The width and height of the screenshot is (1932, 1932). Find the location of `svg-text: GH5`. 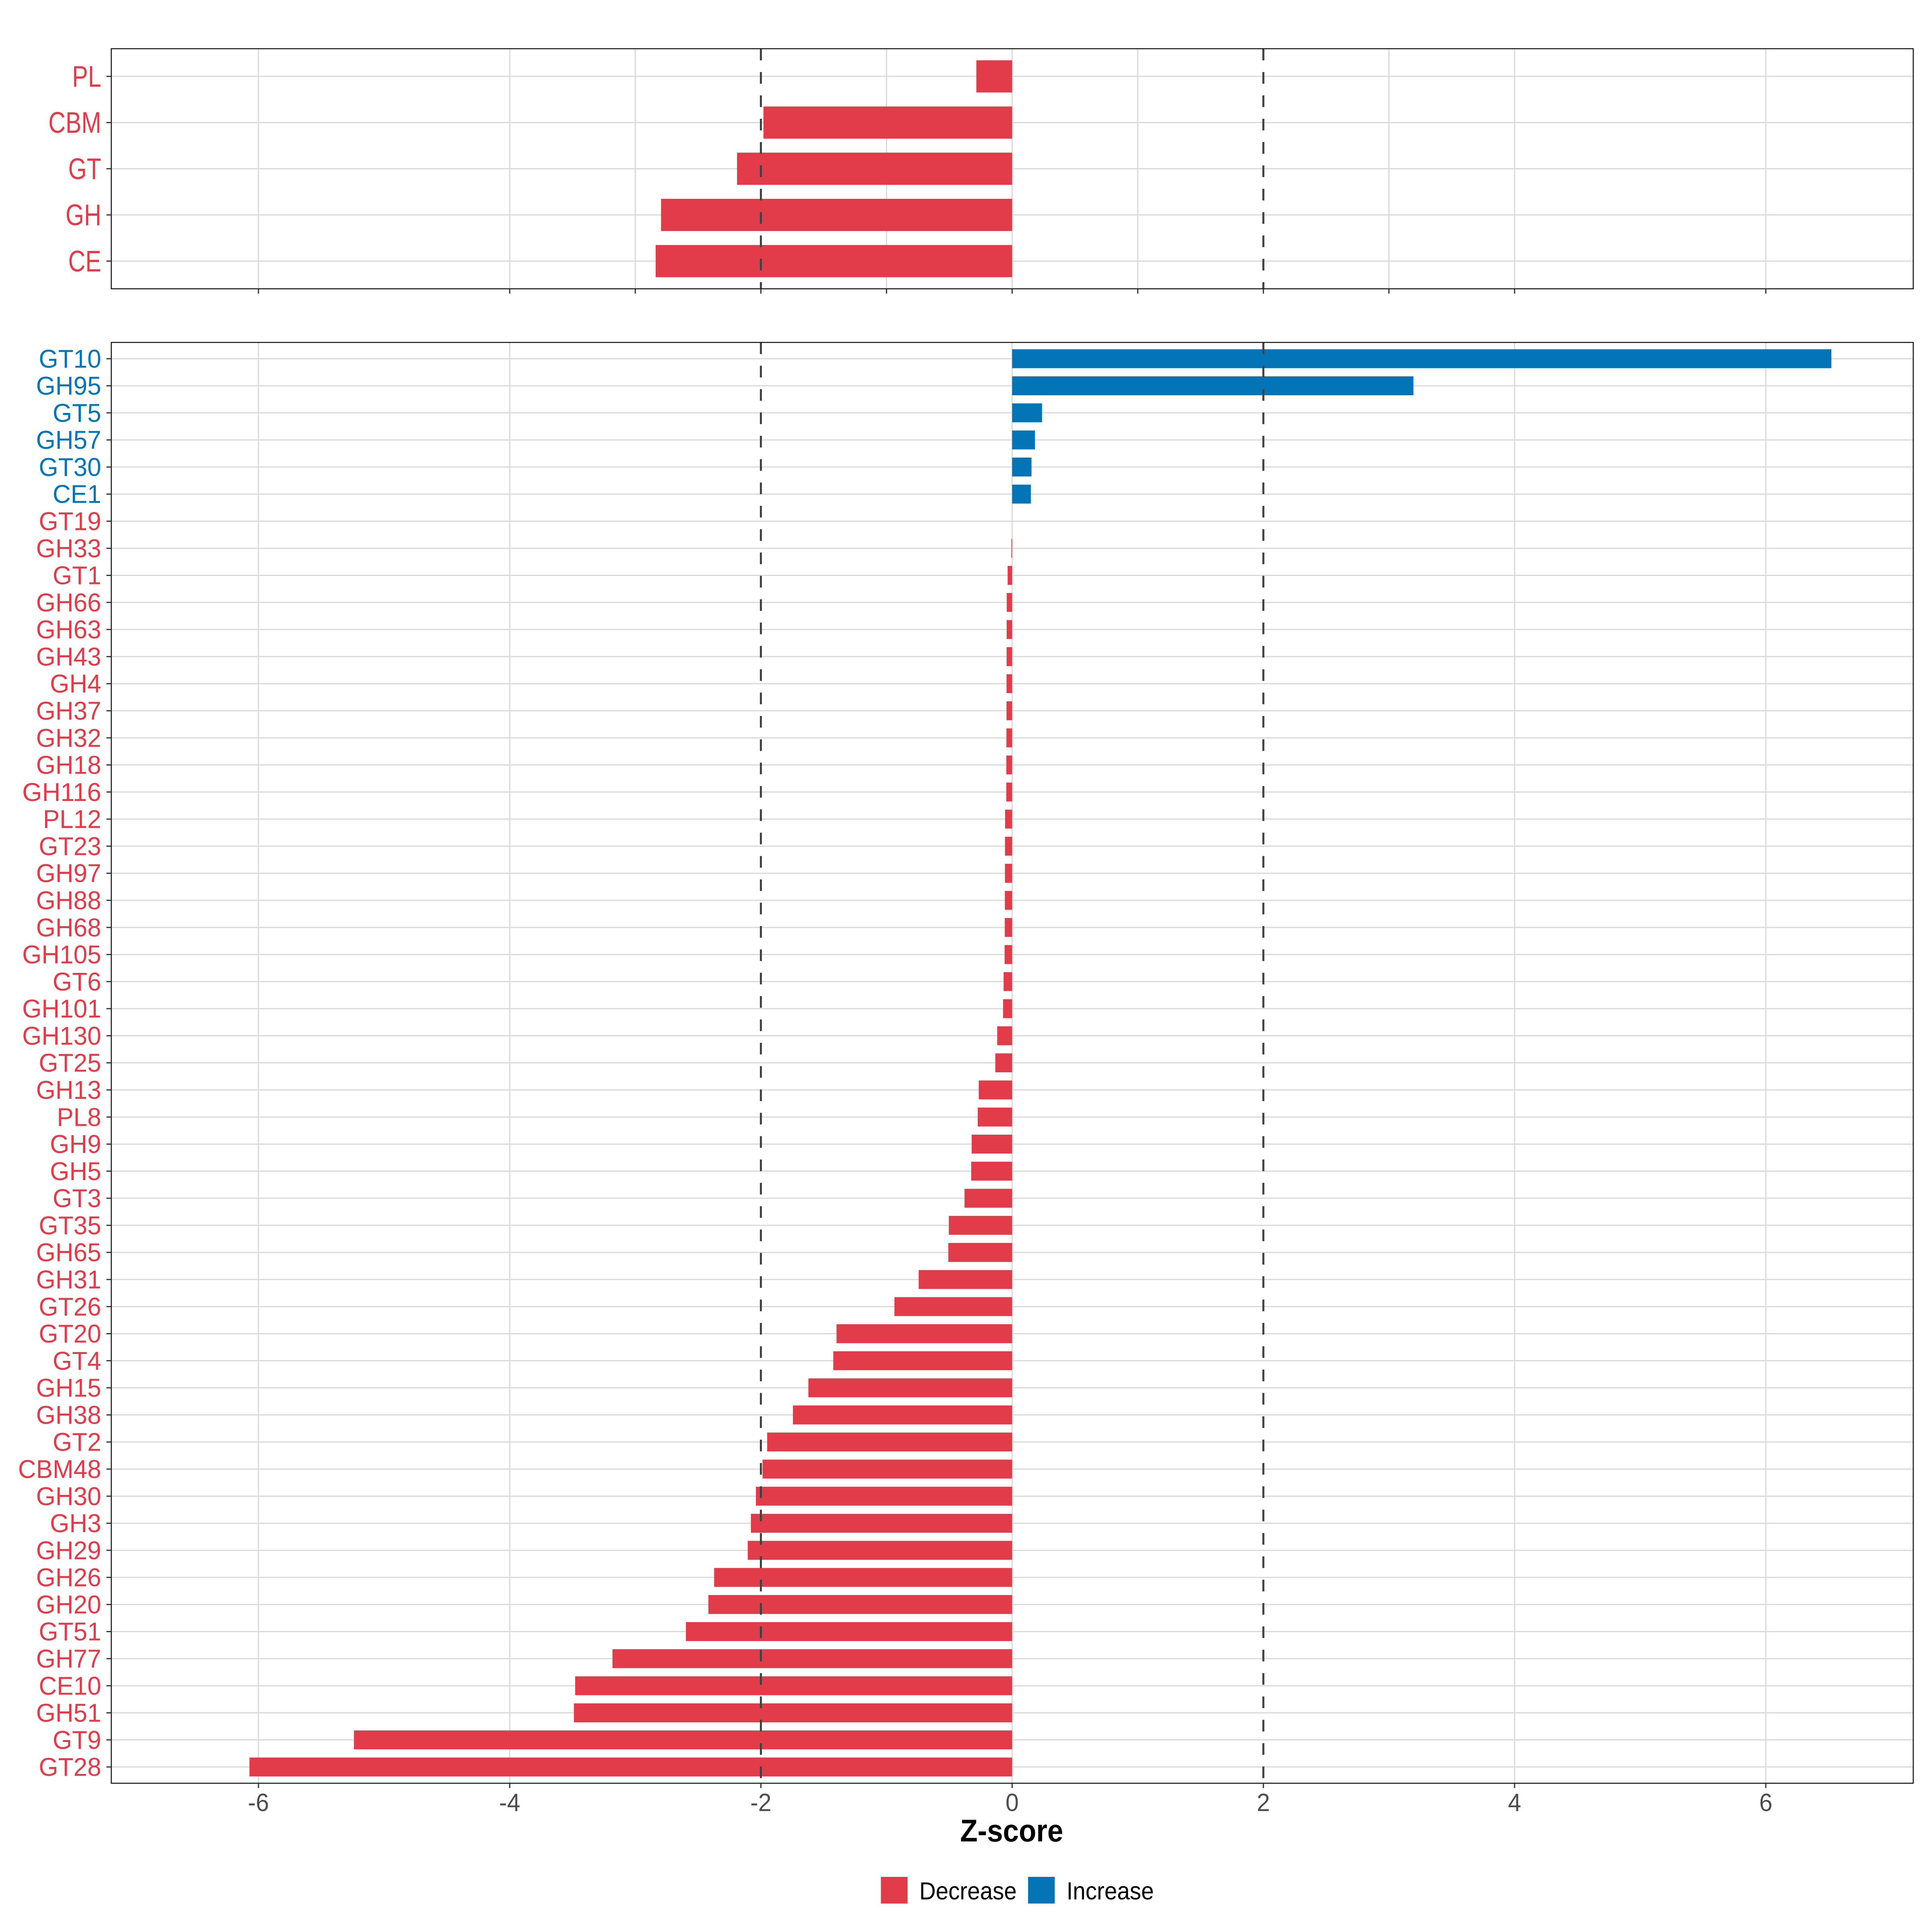

svg-text: GH5 is located at coordinates (75, 1171).